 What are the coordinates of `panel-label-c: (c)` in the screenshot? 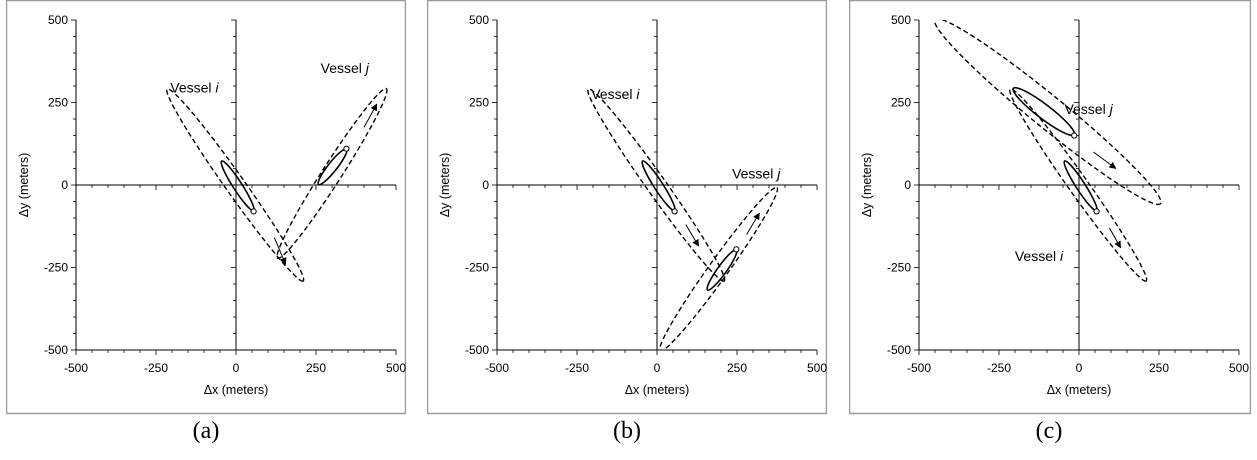 It's located at (1049, 431).